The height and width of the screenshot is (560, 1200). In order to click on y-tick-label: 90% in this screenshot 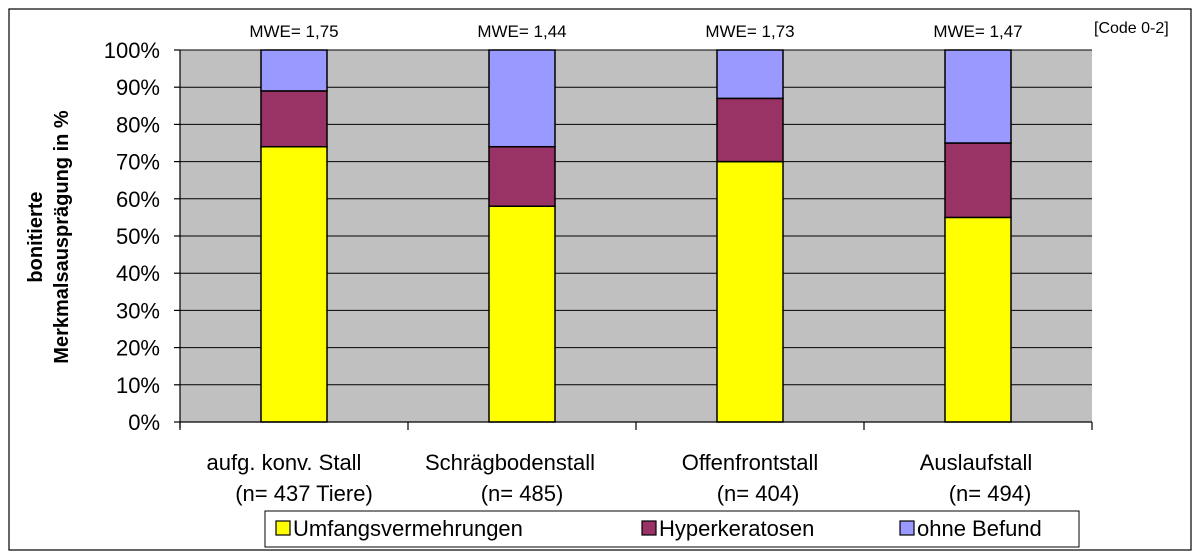, I will do `click(138, 87)`.